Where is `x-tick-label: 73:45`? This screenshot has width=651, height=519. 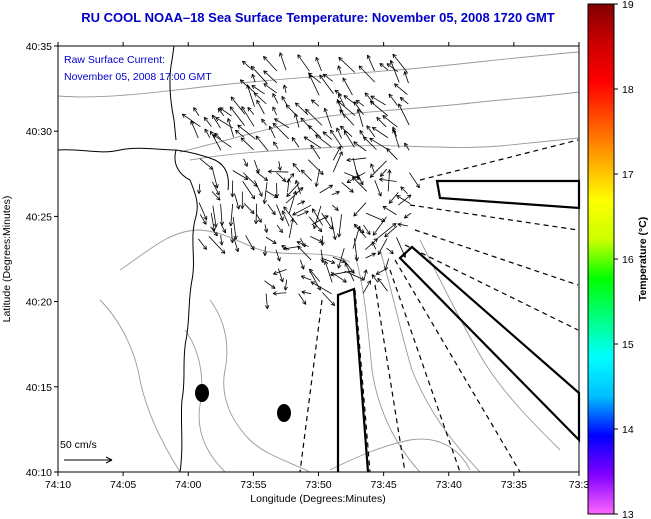
x-tick-label: 73:45 is located at coordinates (383, 485).